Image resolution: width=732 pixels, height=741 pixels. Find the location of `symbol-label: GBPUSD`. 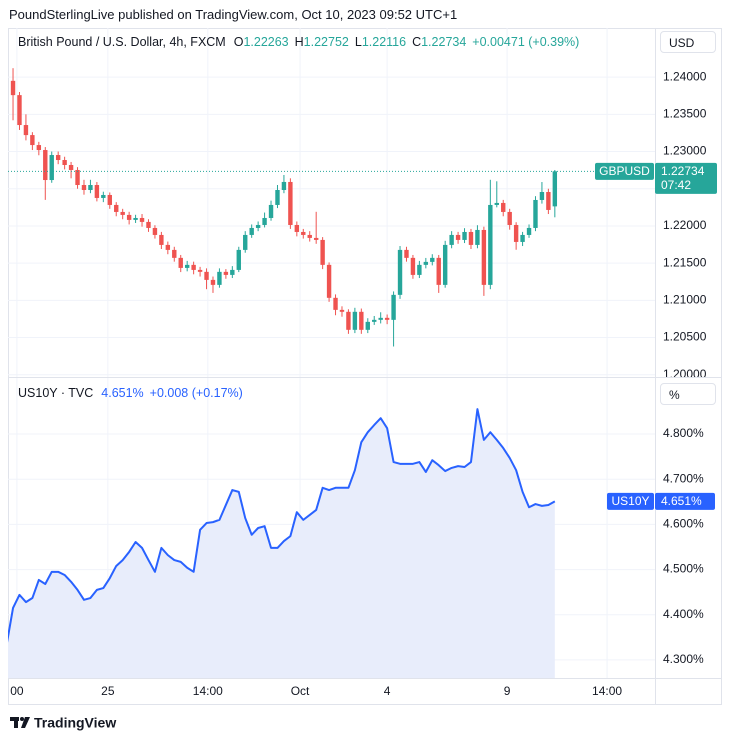

symbol-label: GBPUSD is located at coordinates (624, 171).